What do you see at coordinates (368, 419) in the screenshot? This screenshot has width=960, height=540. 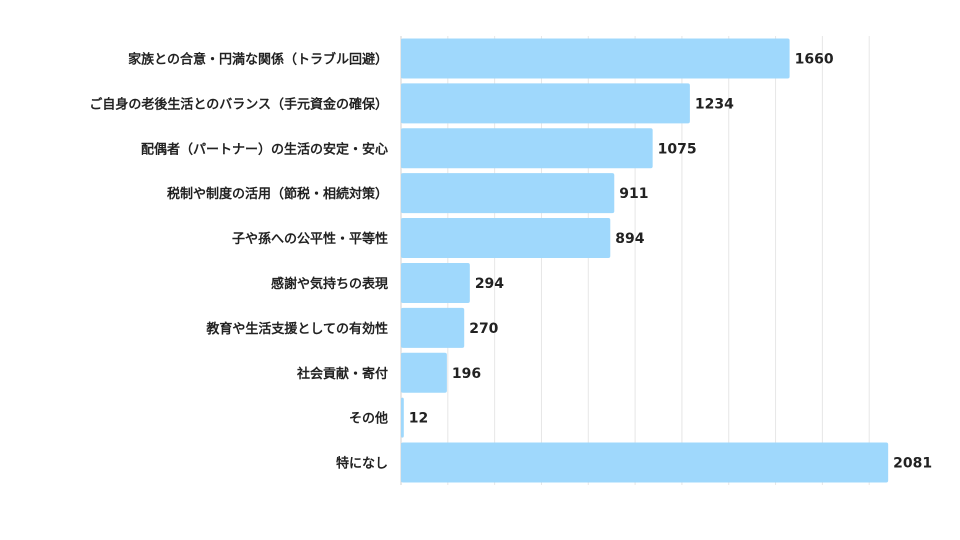 I see `category-label: その他` at bounding box center [368, 419].